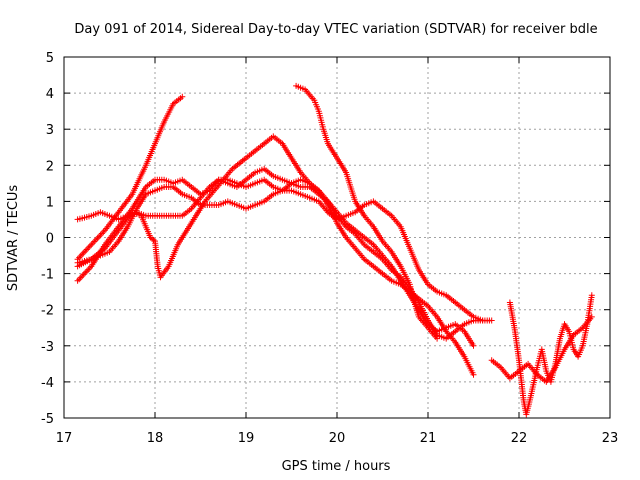 The image size is (640, 480). I want to click on y-tick-label: 0, so click(50, 239).